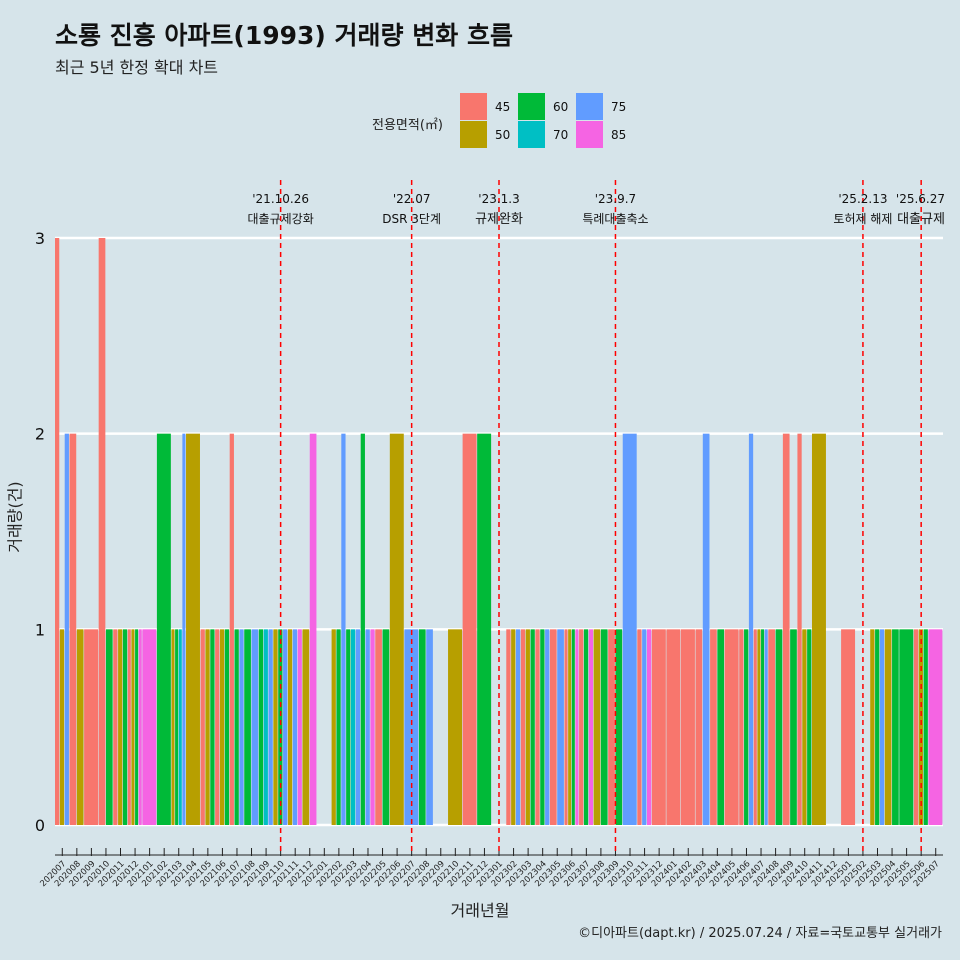 This screenshot has height=960, width=960. Describe the element at coordinates (40, 825) in the screenshot. I see `y-tick-label: 0` at that location.